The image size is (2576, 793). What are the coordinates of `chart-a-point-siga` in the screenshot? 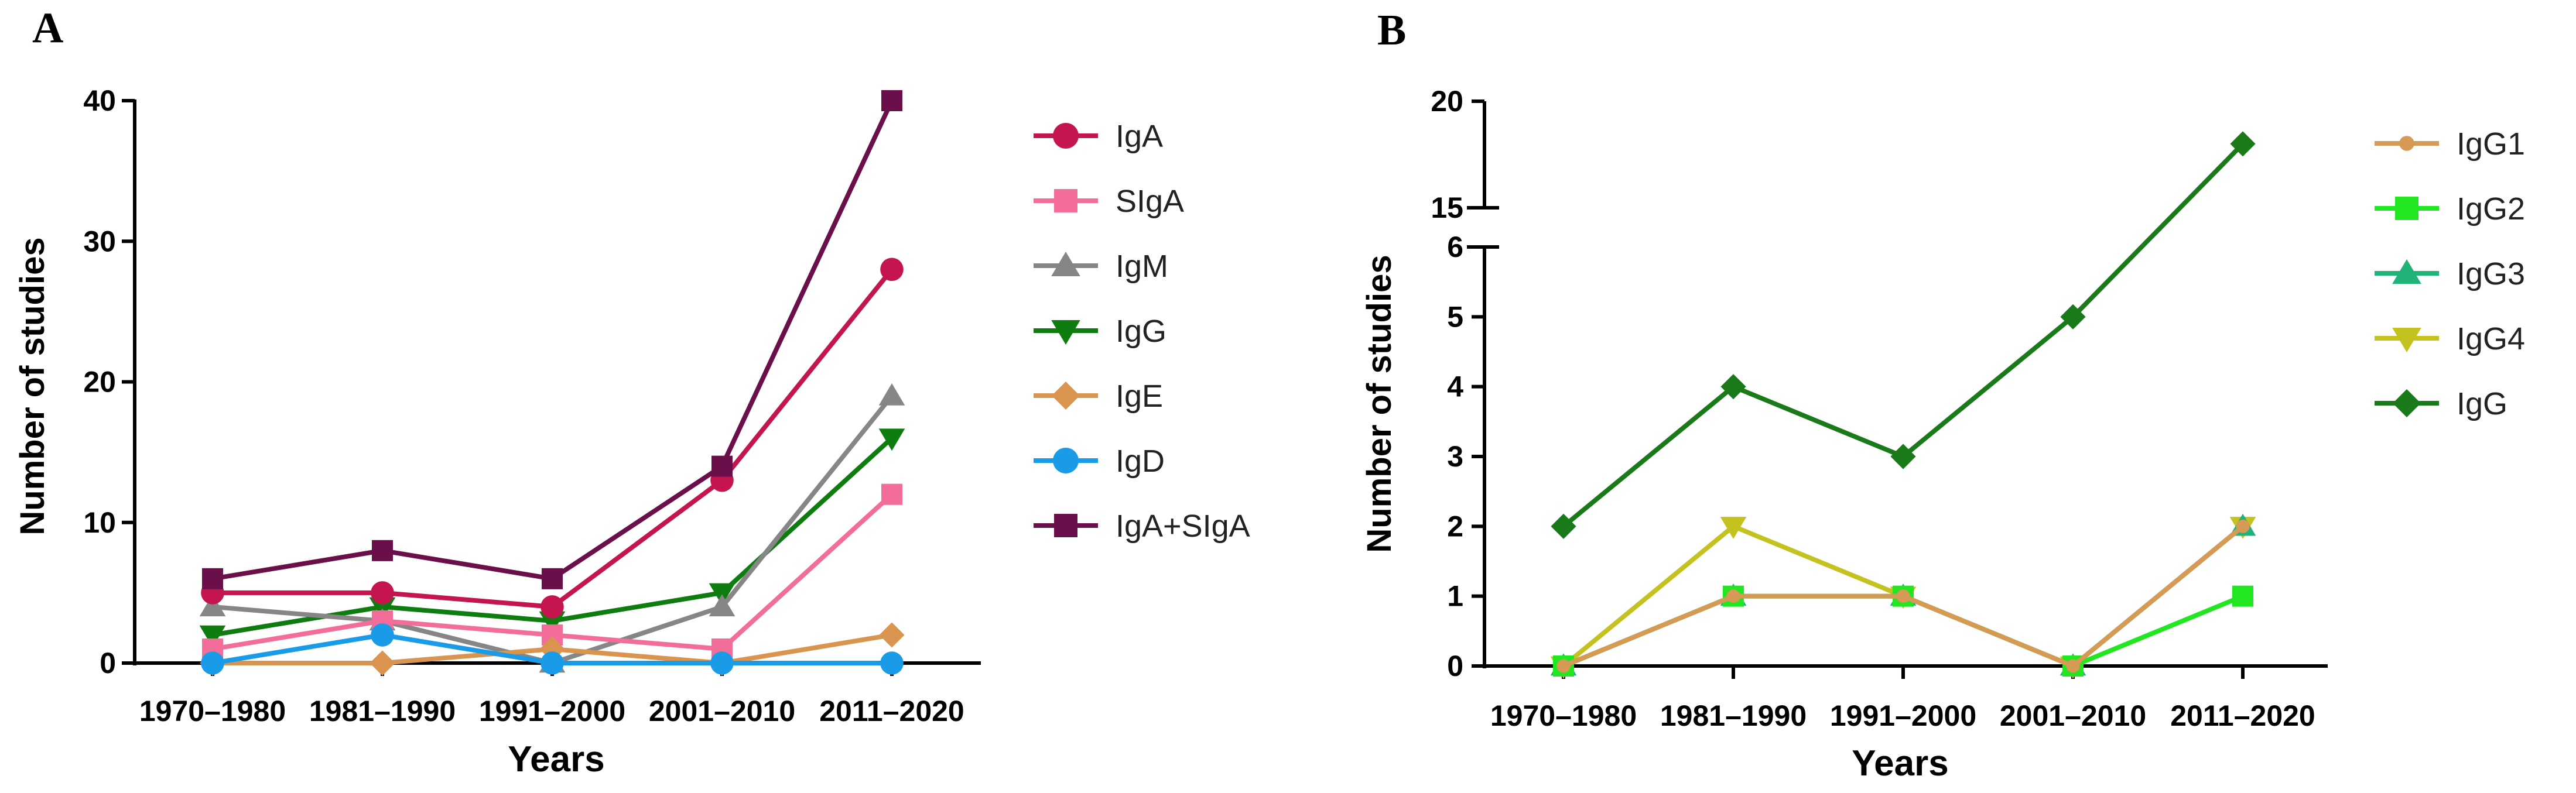 It's located at (892, 494).